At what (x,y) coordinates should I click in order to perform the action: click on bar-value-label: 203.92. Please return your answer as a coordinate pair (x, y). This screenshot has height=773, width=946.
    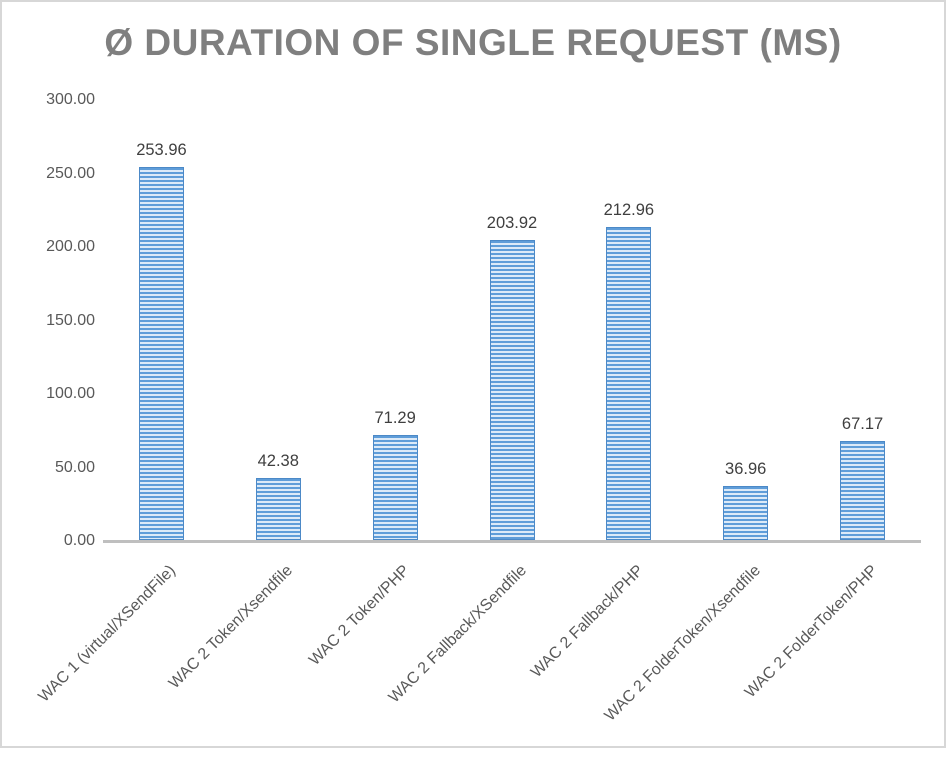
    Looking at the image, I should click on (512, 223).